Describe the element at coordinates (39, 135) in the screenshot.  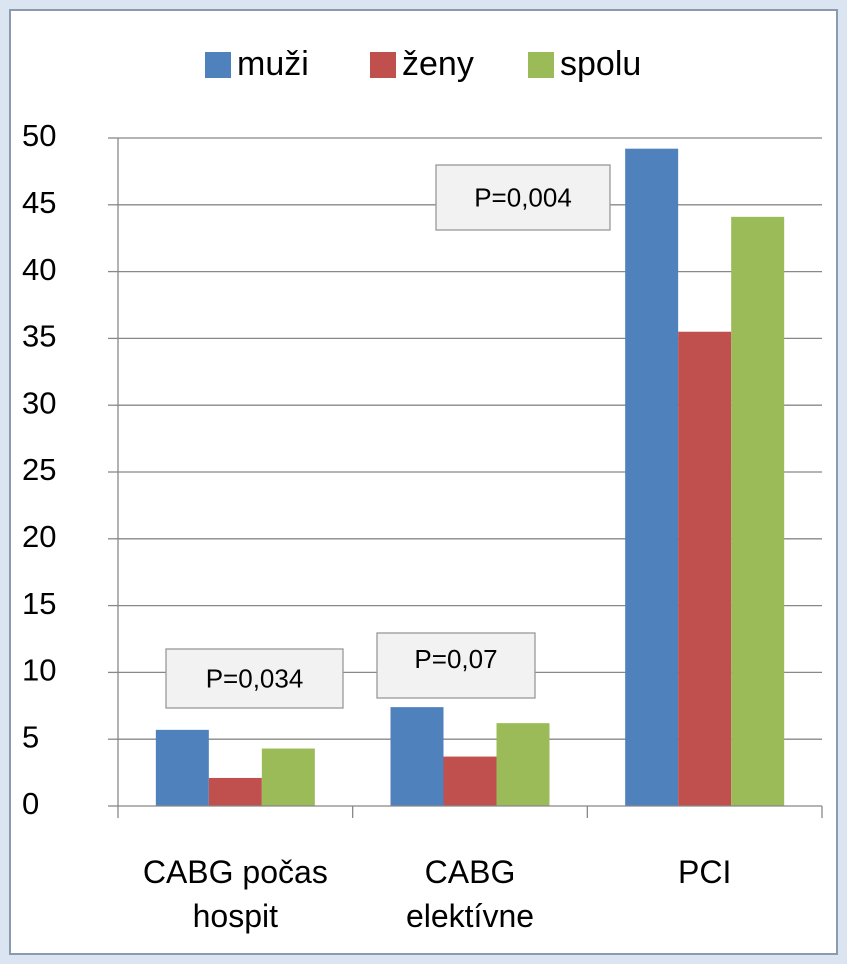
I see `y-tick-label: 50` at that location.